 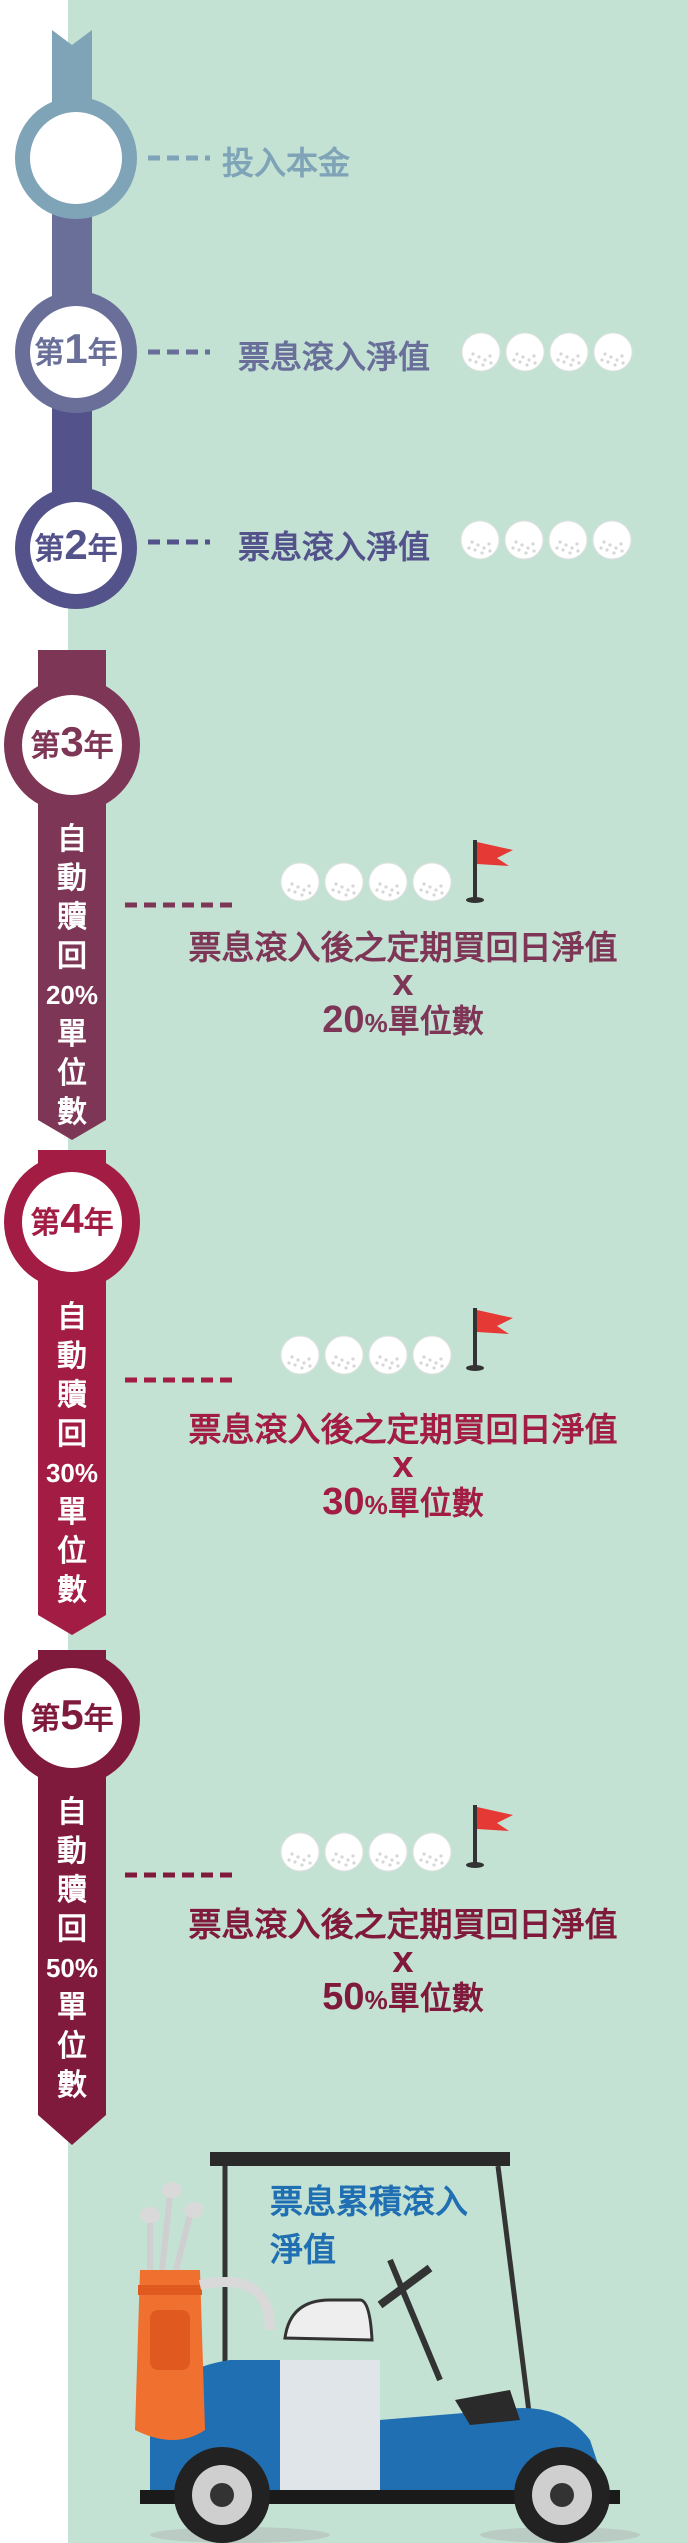 What do you see at coordinates (334, 547) in the screenshot?
I see `year2-description: 票息滾入淨值` at bounding box center [334, 547].